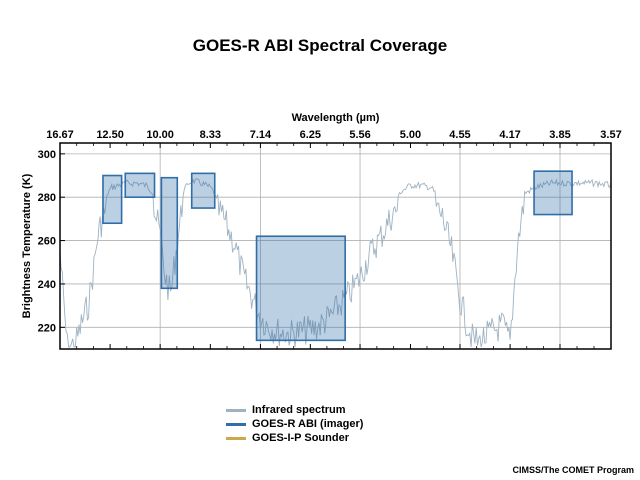 This screenshot has height=480, width=640. I want to click on x-tick-label: 5.56, so click(359, 135).